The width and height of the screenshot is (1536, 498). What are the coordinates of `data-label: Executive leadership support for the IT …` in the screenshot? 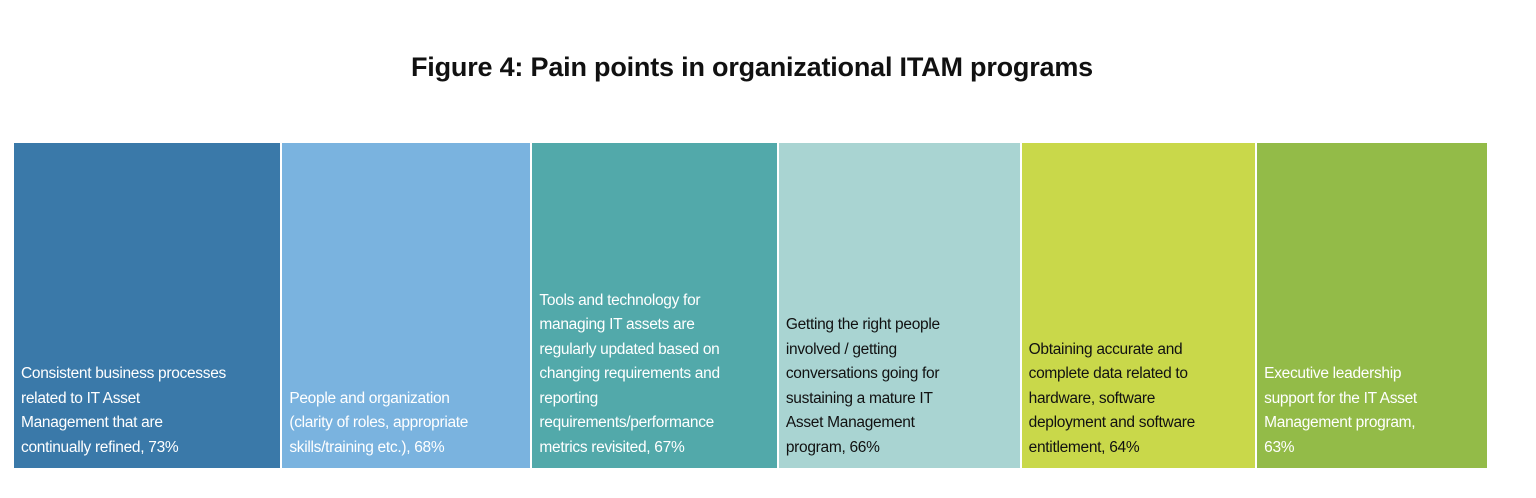 It's located at (1340, 410).